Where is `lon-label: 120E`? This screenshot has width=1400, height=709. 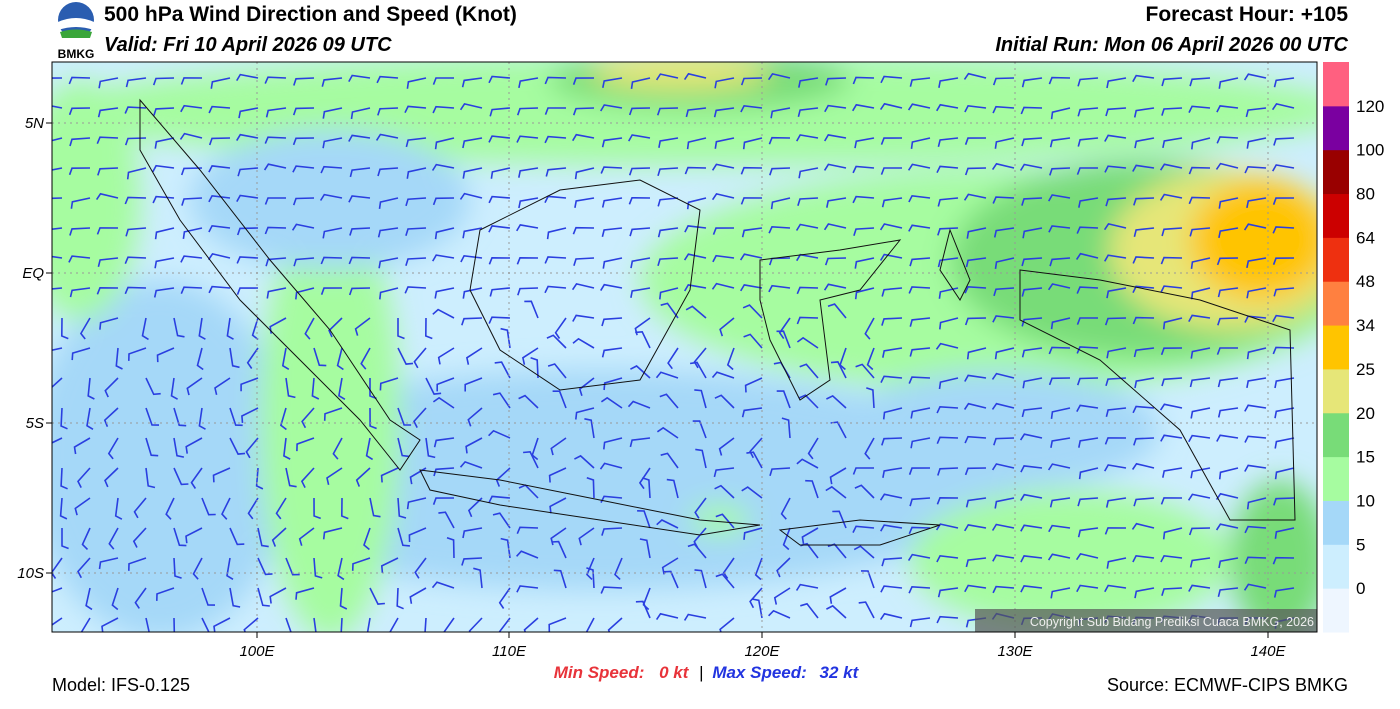
lon-label: 120E is located at coordinates (762, 651).